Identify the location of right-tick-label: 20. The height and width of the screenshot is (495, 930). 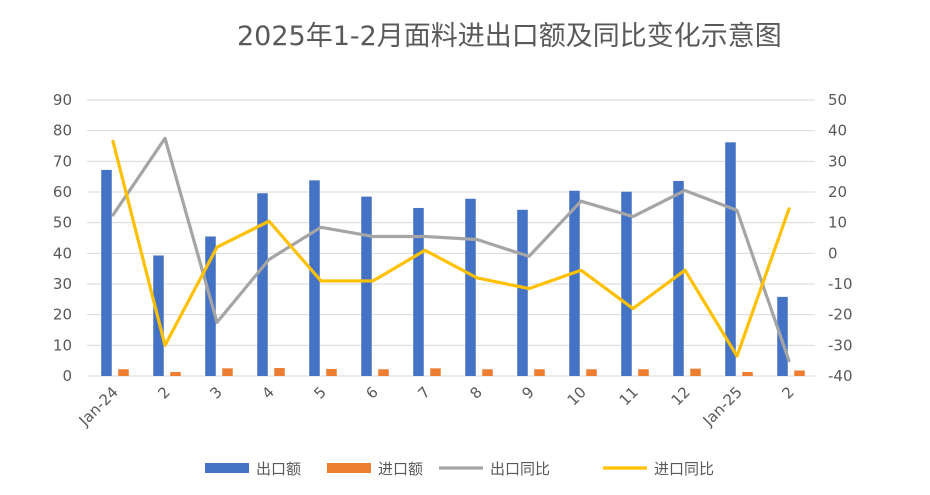
(837, 192).